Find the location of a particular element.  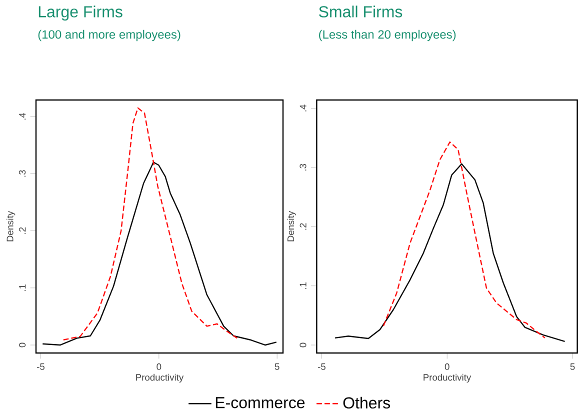

line-series is located at coordinates (464, 240).